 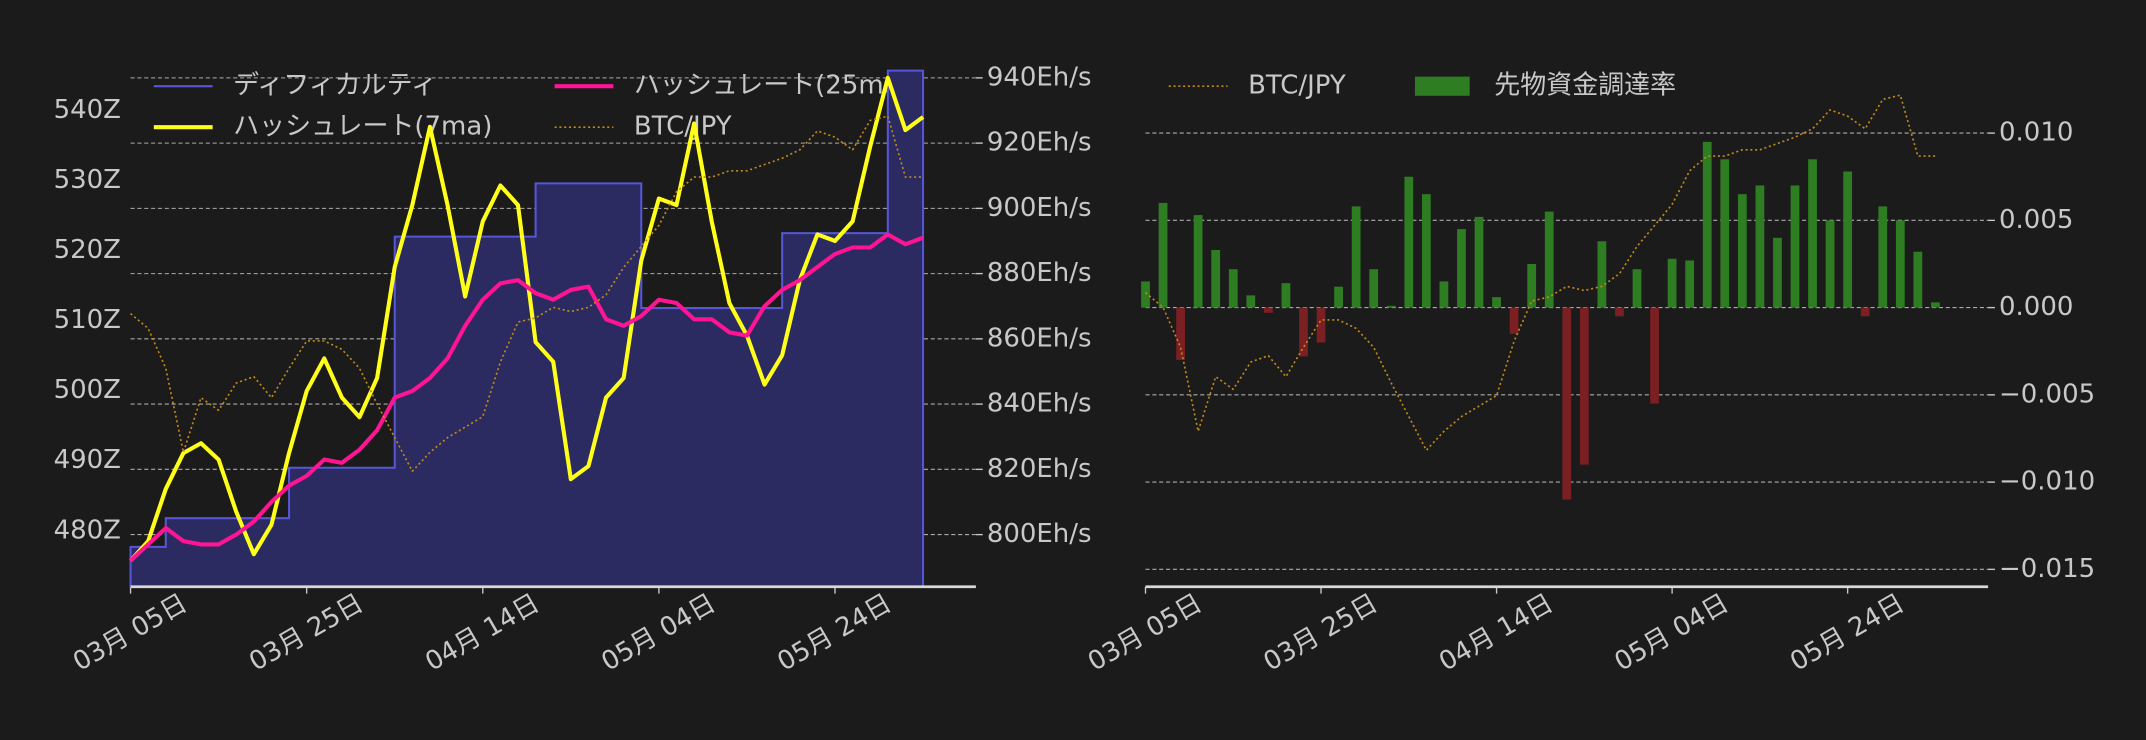 I want to click on y-tick-label: 530Z, so click(x=87, y=180).